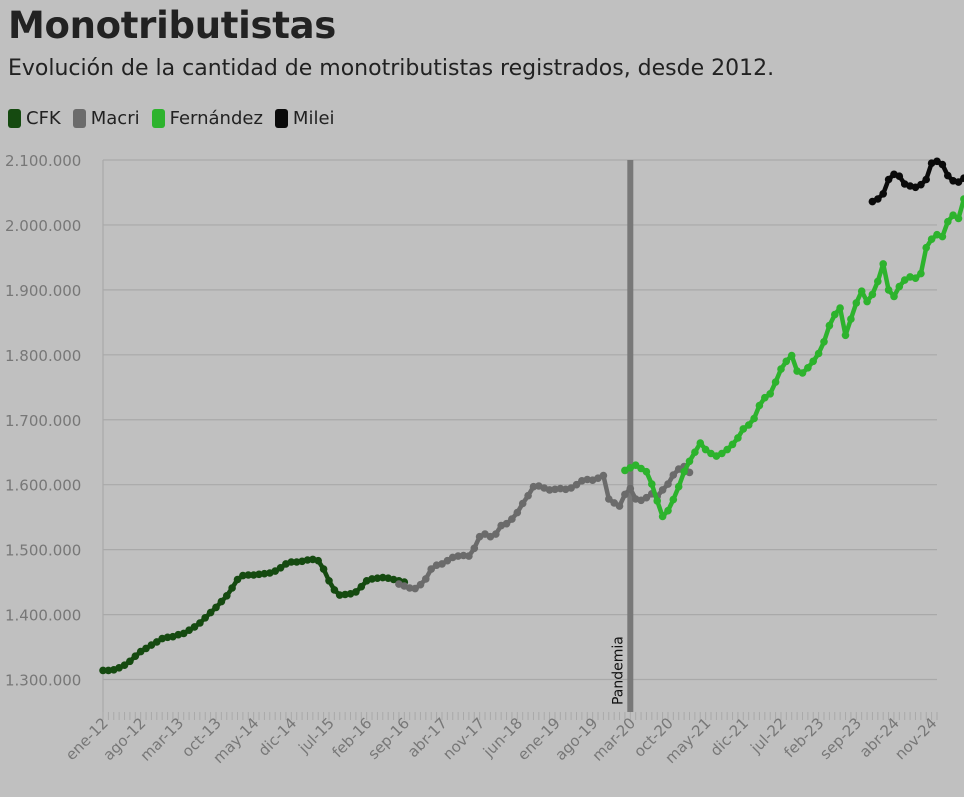 The width and height of the screenshot is (964, 797). Describe the element at coordinates (106, 118) in the screenshot. I see `legend-item-macri: Macri` at that location.